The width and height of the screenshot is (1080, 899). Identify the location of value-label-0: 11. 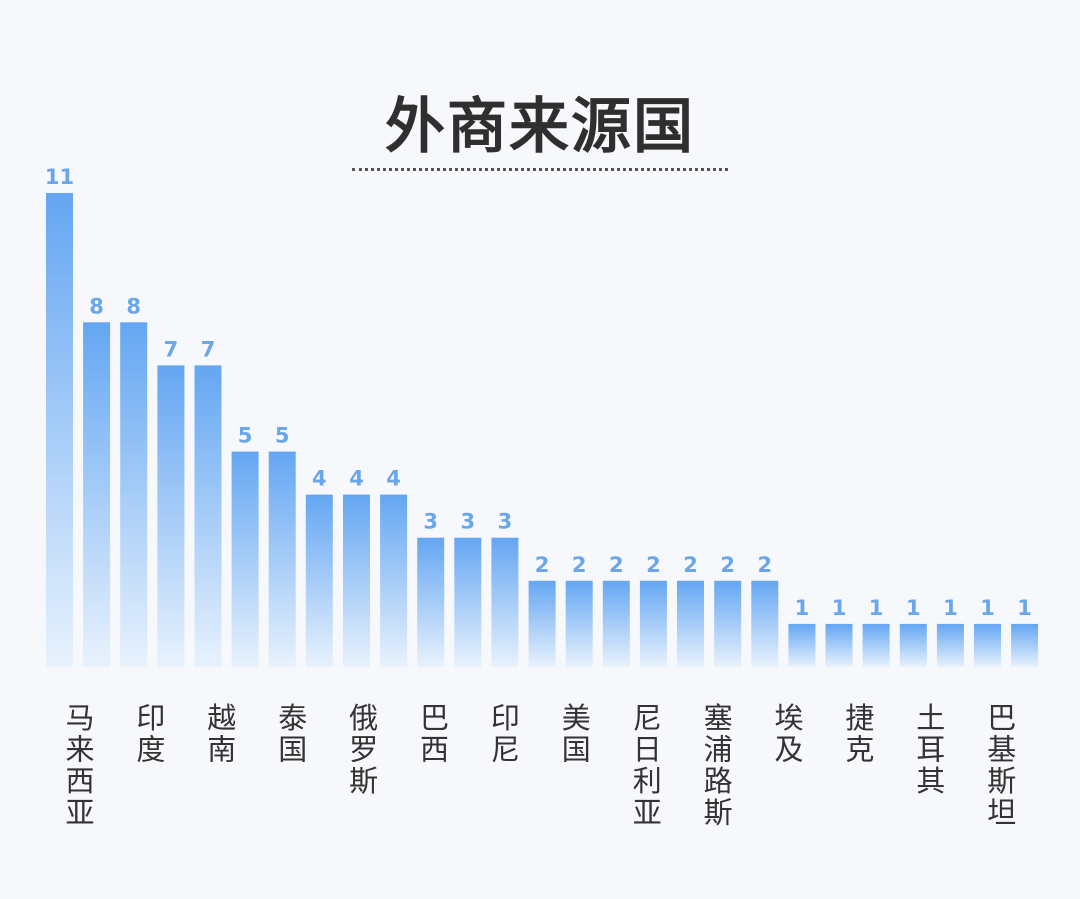
(59, 177).